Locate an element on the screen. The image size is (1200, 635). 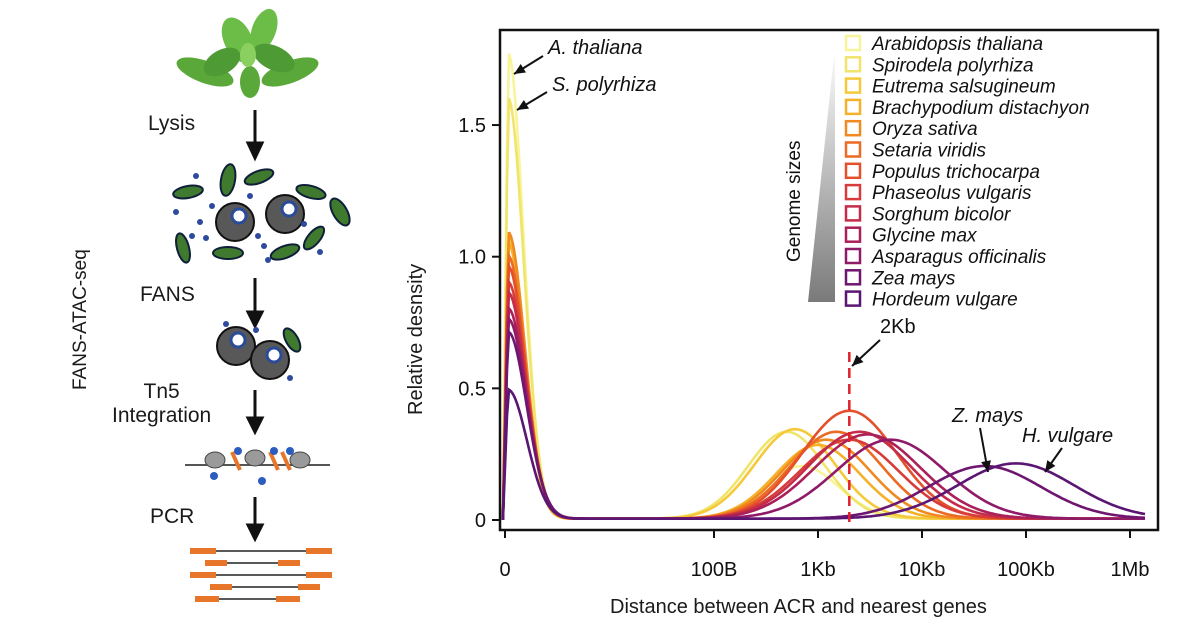
annotation-label-2: S. polyrhiza is located at coordinates (604, 85).